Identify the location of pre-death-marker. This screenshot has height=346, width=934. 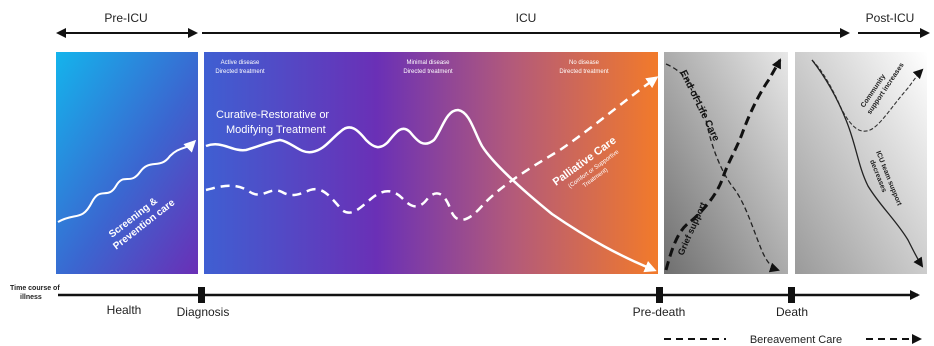
(659, 295).